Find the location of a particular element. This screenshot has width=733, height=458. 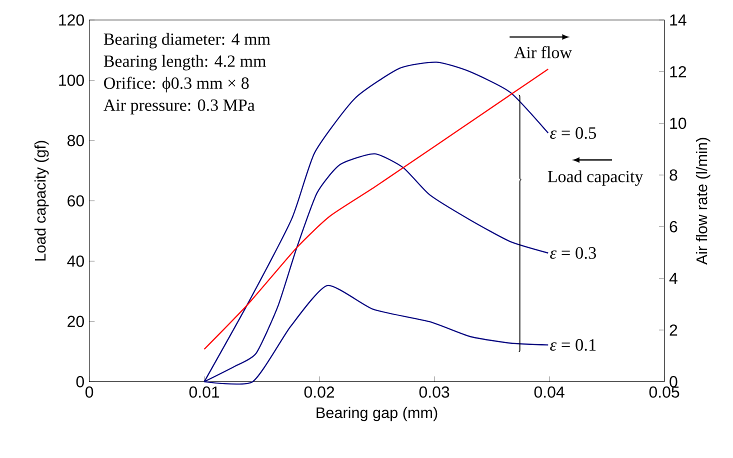

annotation: Bearing length: 4.2 mm is located at coordinates (185, 62).